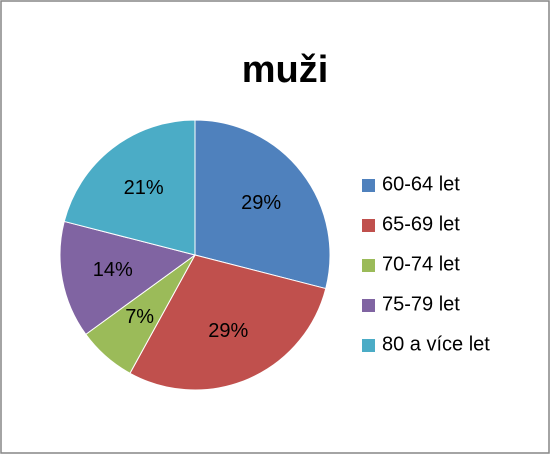 The height and width of the screenshot is (454, 550). What do you see at coordinates (436, 344) in the screenshot?
I see `legend-label: 80 a více let` at bounding box center [436, 344].